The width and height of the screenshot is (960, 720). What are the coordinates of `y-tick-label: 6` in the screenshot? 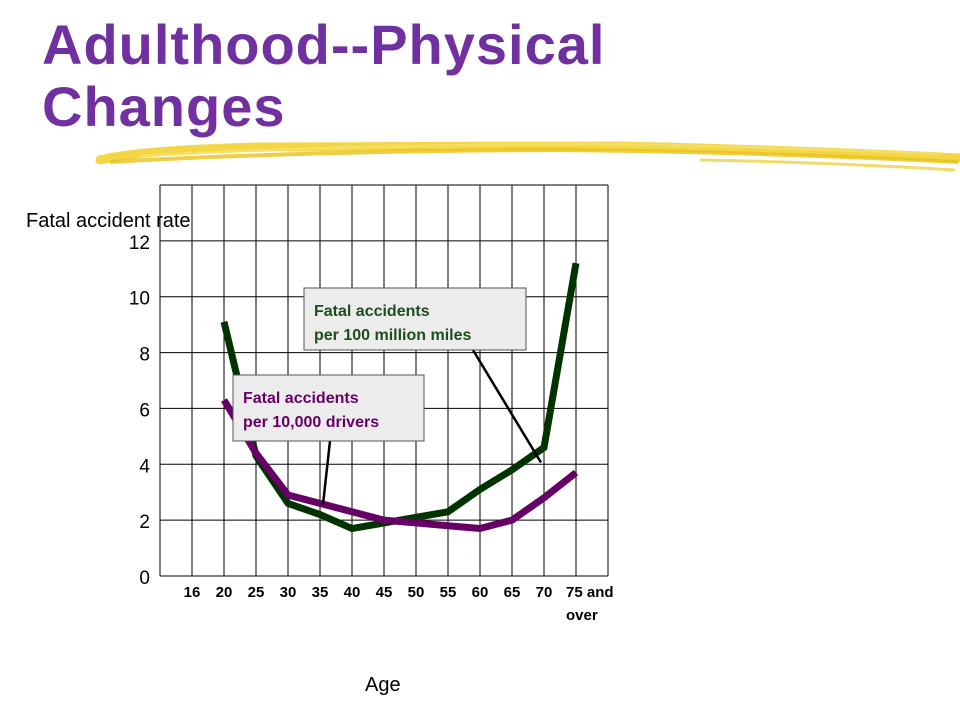 It's located at (144, 410).